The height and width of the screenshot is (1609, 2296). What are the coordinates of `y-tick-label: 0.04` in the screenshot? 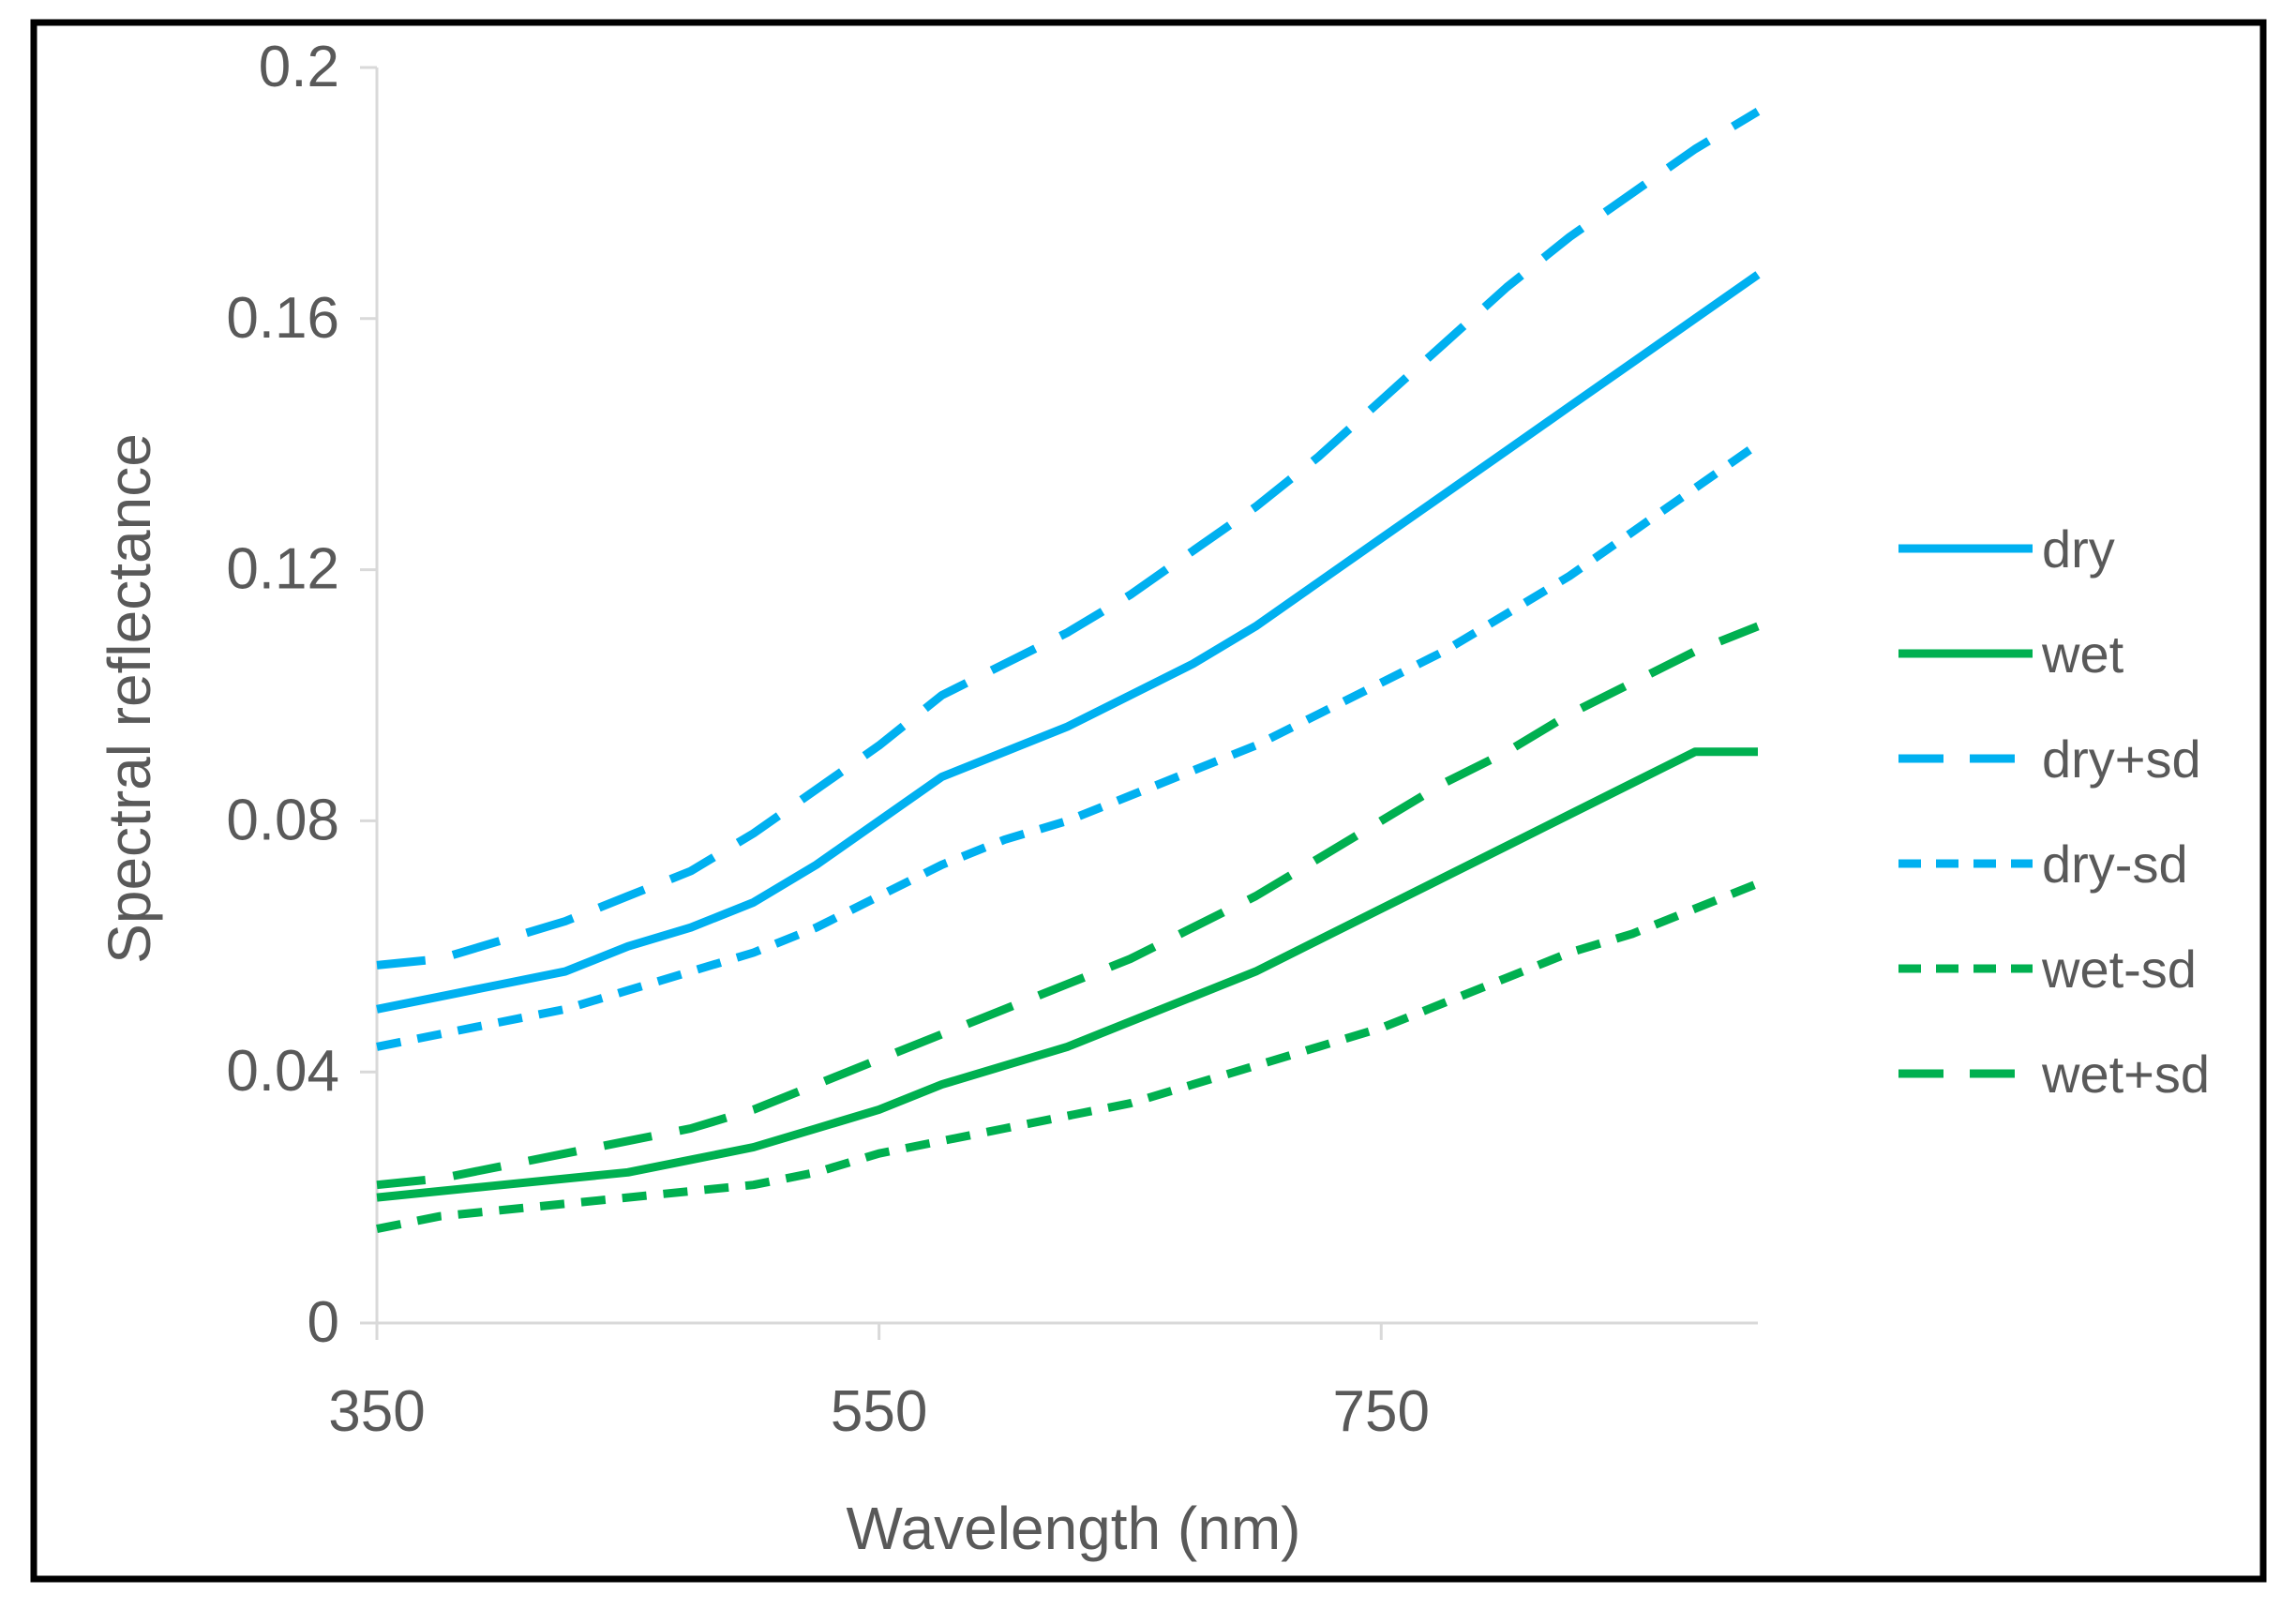 It's located at (282, 1072).